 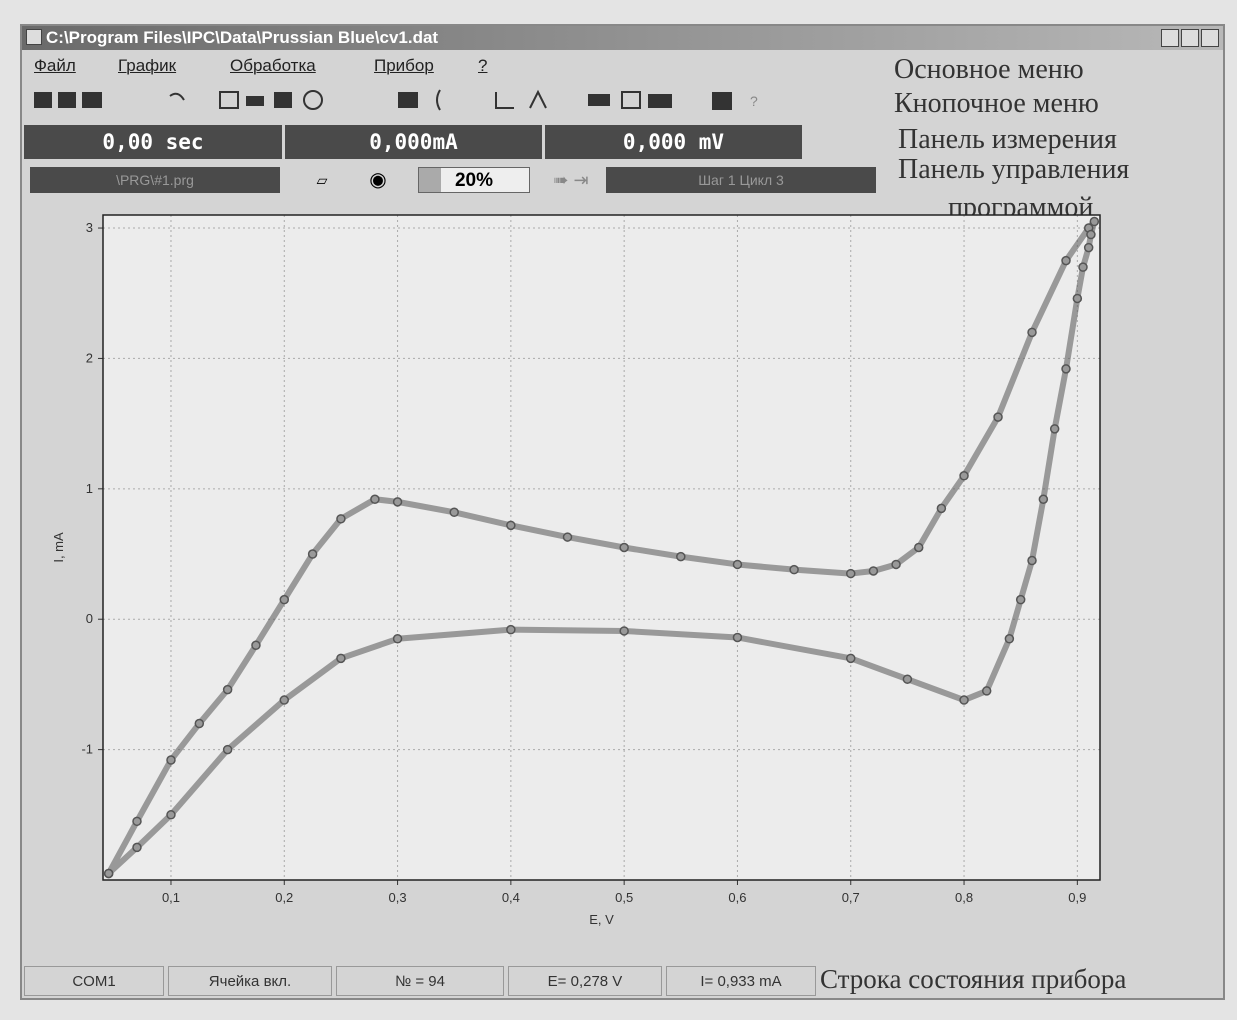 What do you see at coordinates (989, 69) in the screenshot?
I see `annotation: Основное меню` at bounding box center [989, 69].